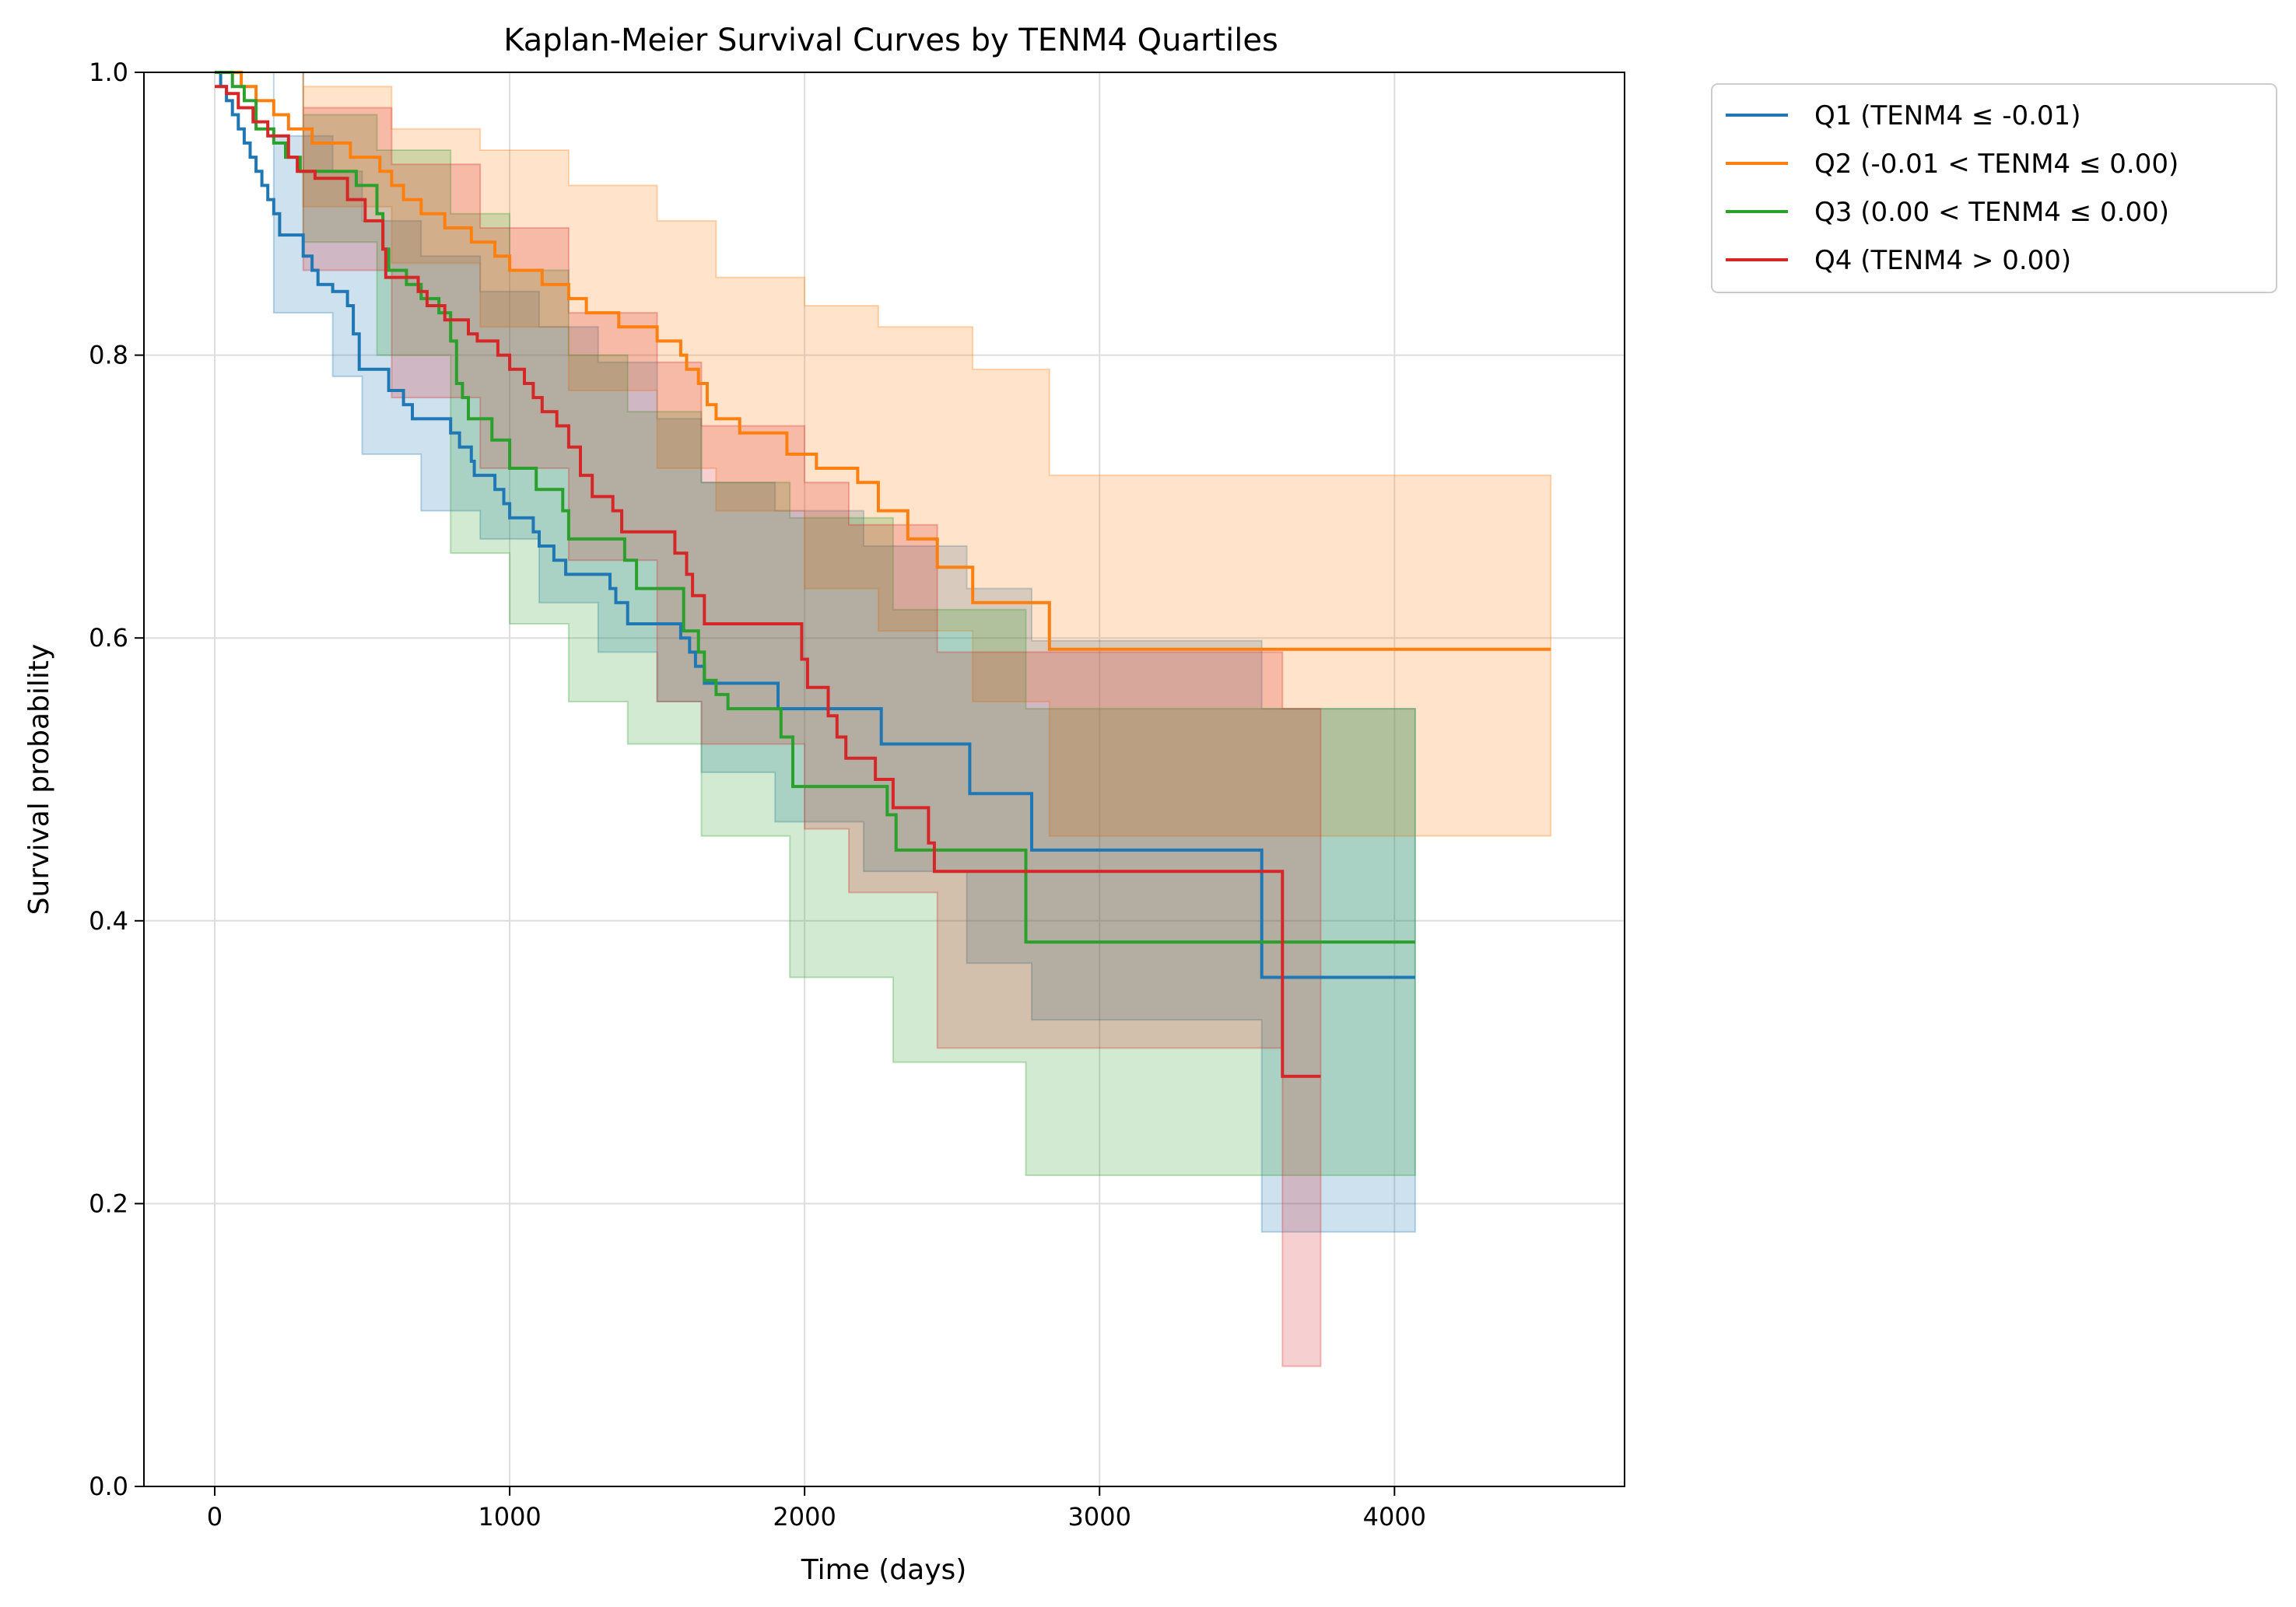 The height and width of the screenshot is (1607, 2296). Describe the element at coordinates (1947, 115) in the screenshot. I see `legend-label-q1: Q1 (TENM4 ≤ -0.01)` at that location.